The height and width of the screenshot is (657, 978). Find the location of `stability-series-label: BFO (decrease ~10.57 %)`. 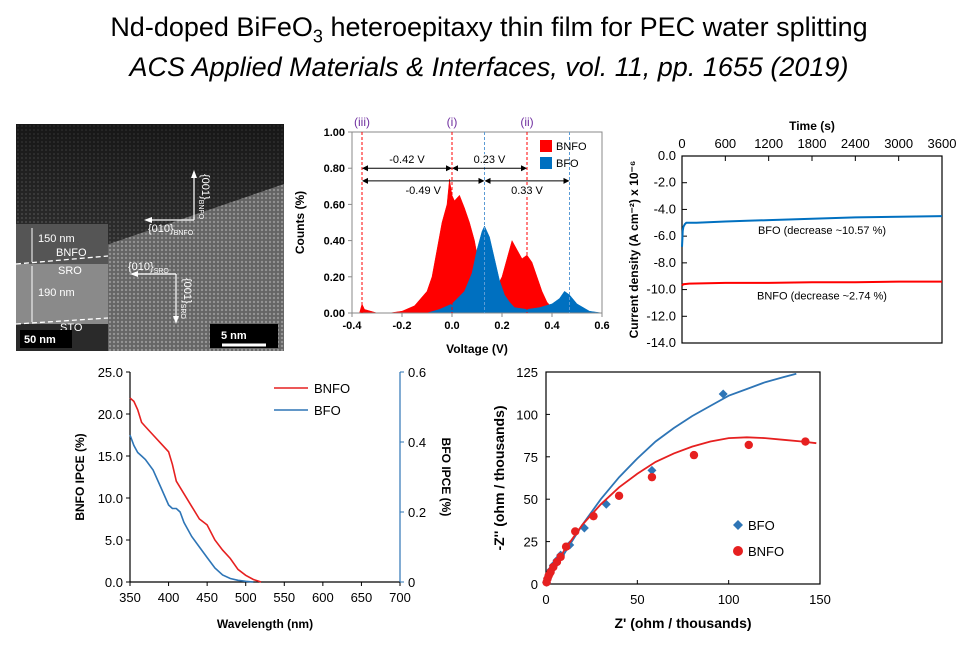

stability-series-label: BFO (decrease ~10.57 %) is located at coordinates (822, 231).